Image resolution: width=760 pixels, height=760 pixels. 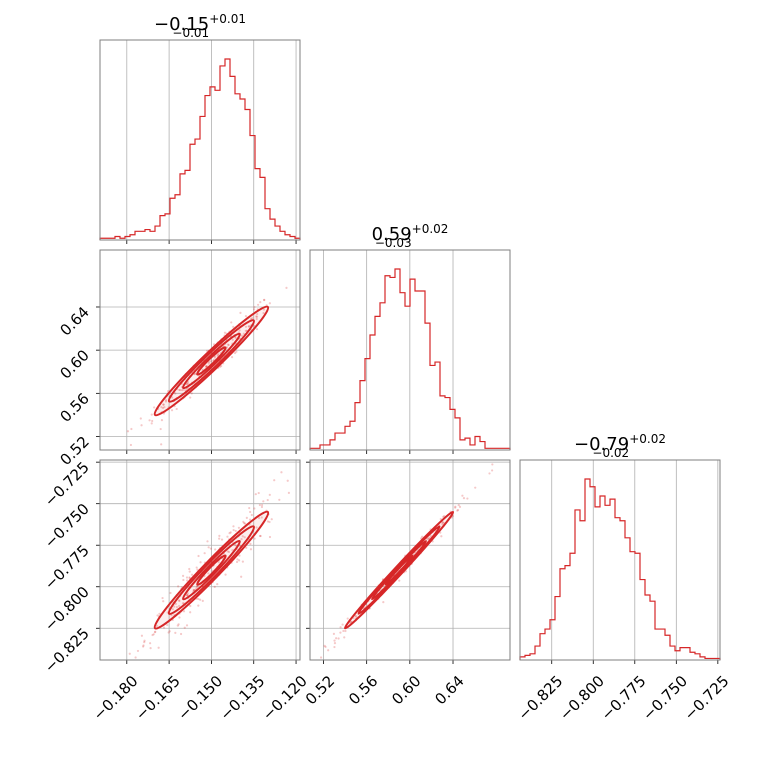 What do you see at coordinates (243, 698) in the screenshot?
I see `x-tick-label: −0.135` at bounding box center [243, 698].